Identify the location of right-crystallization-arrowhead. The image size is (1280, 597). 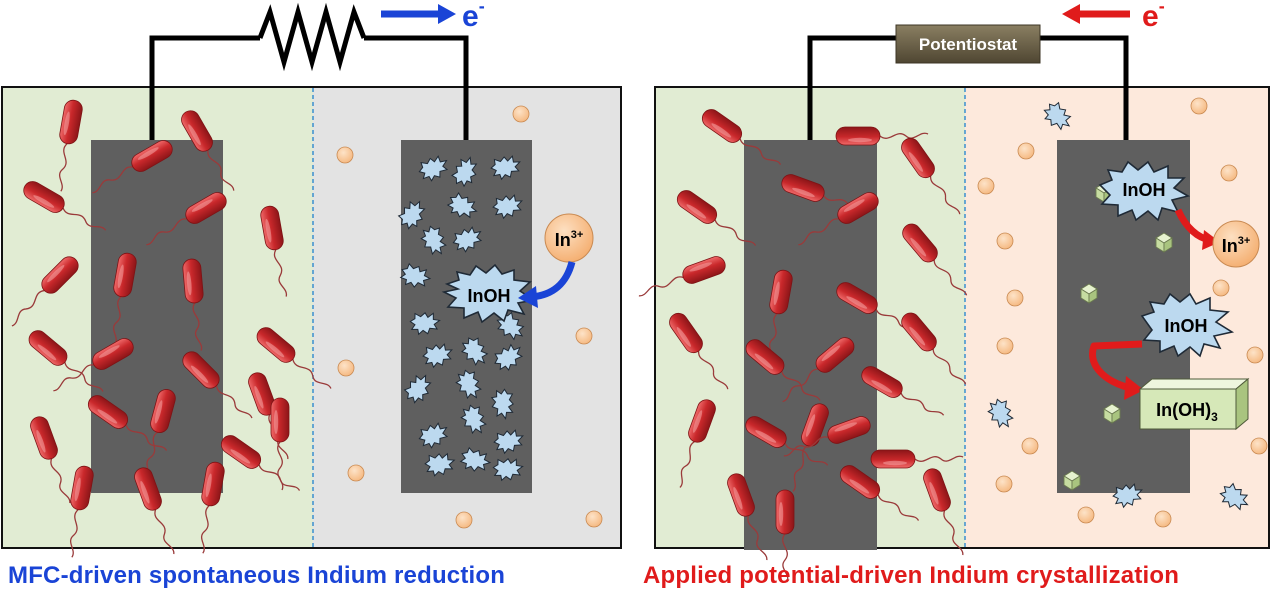
(1134, 388).